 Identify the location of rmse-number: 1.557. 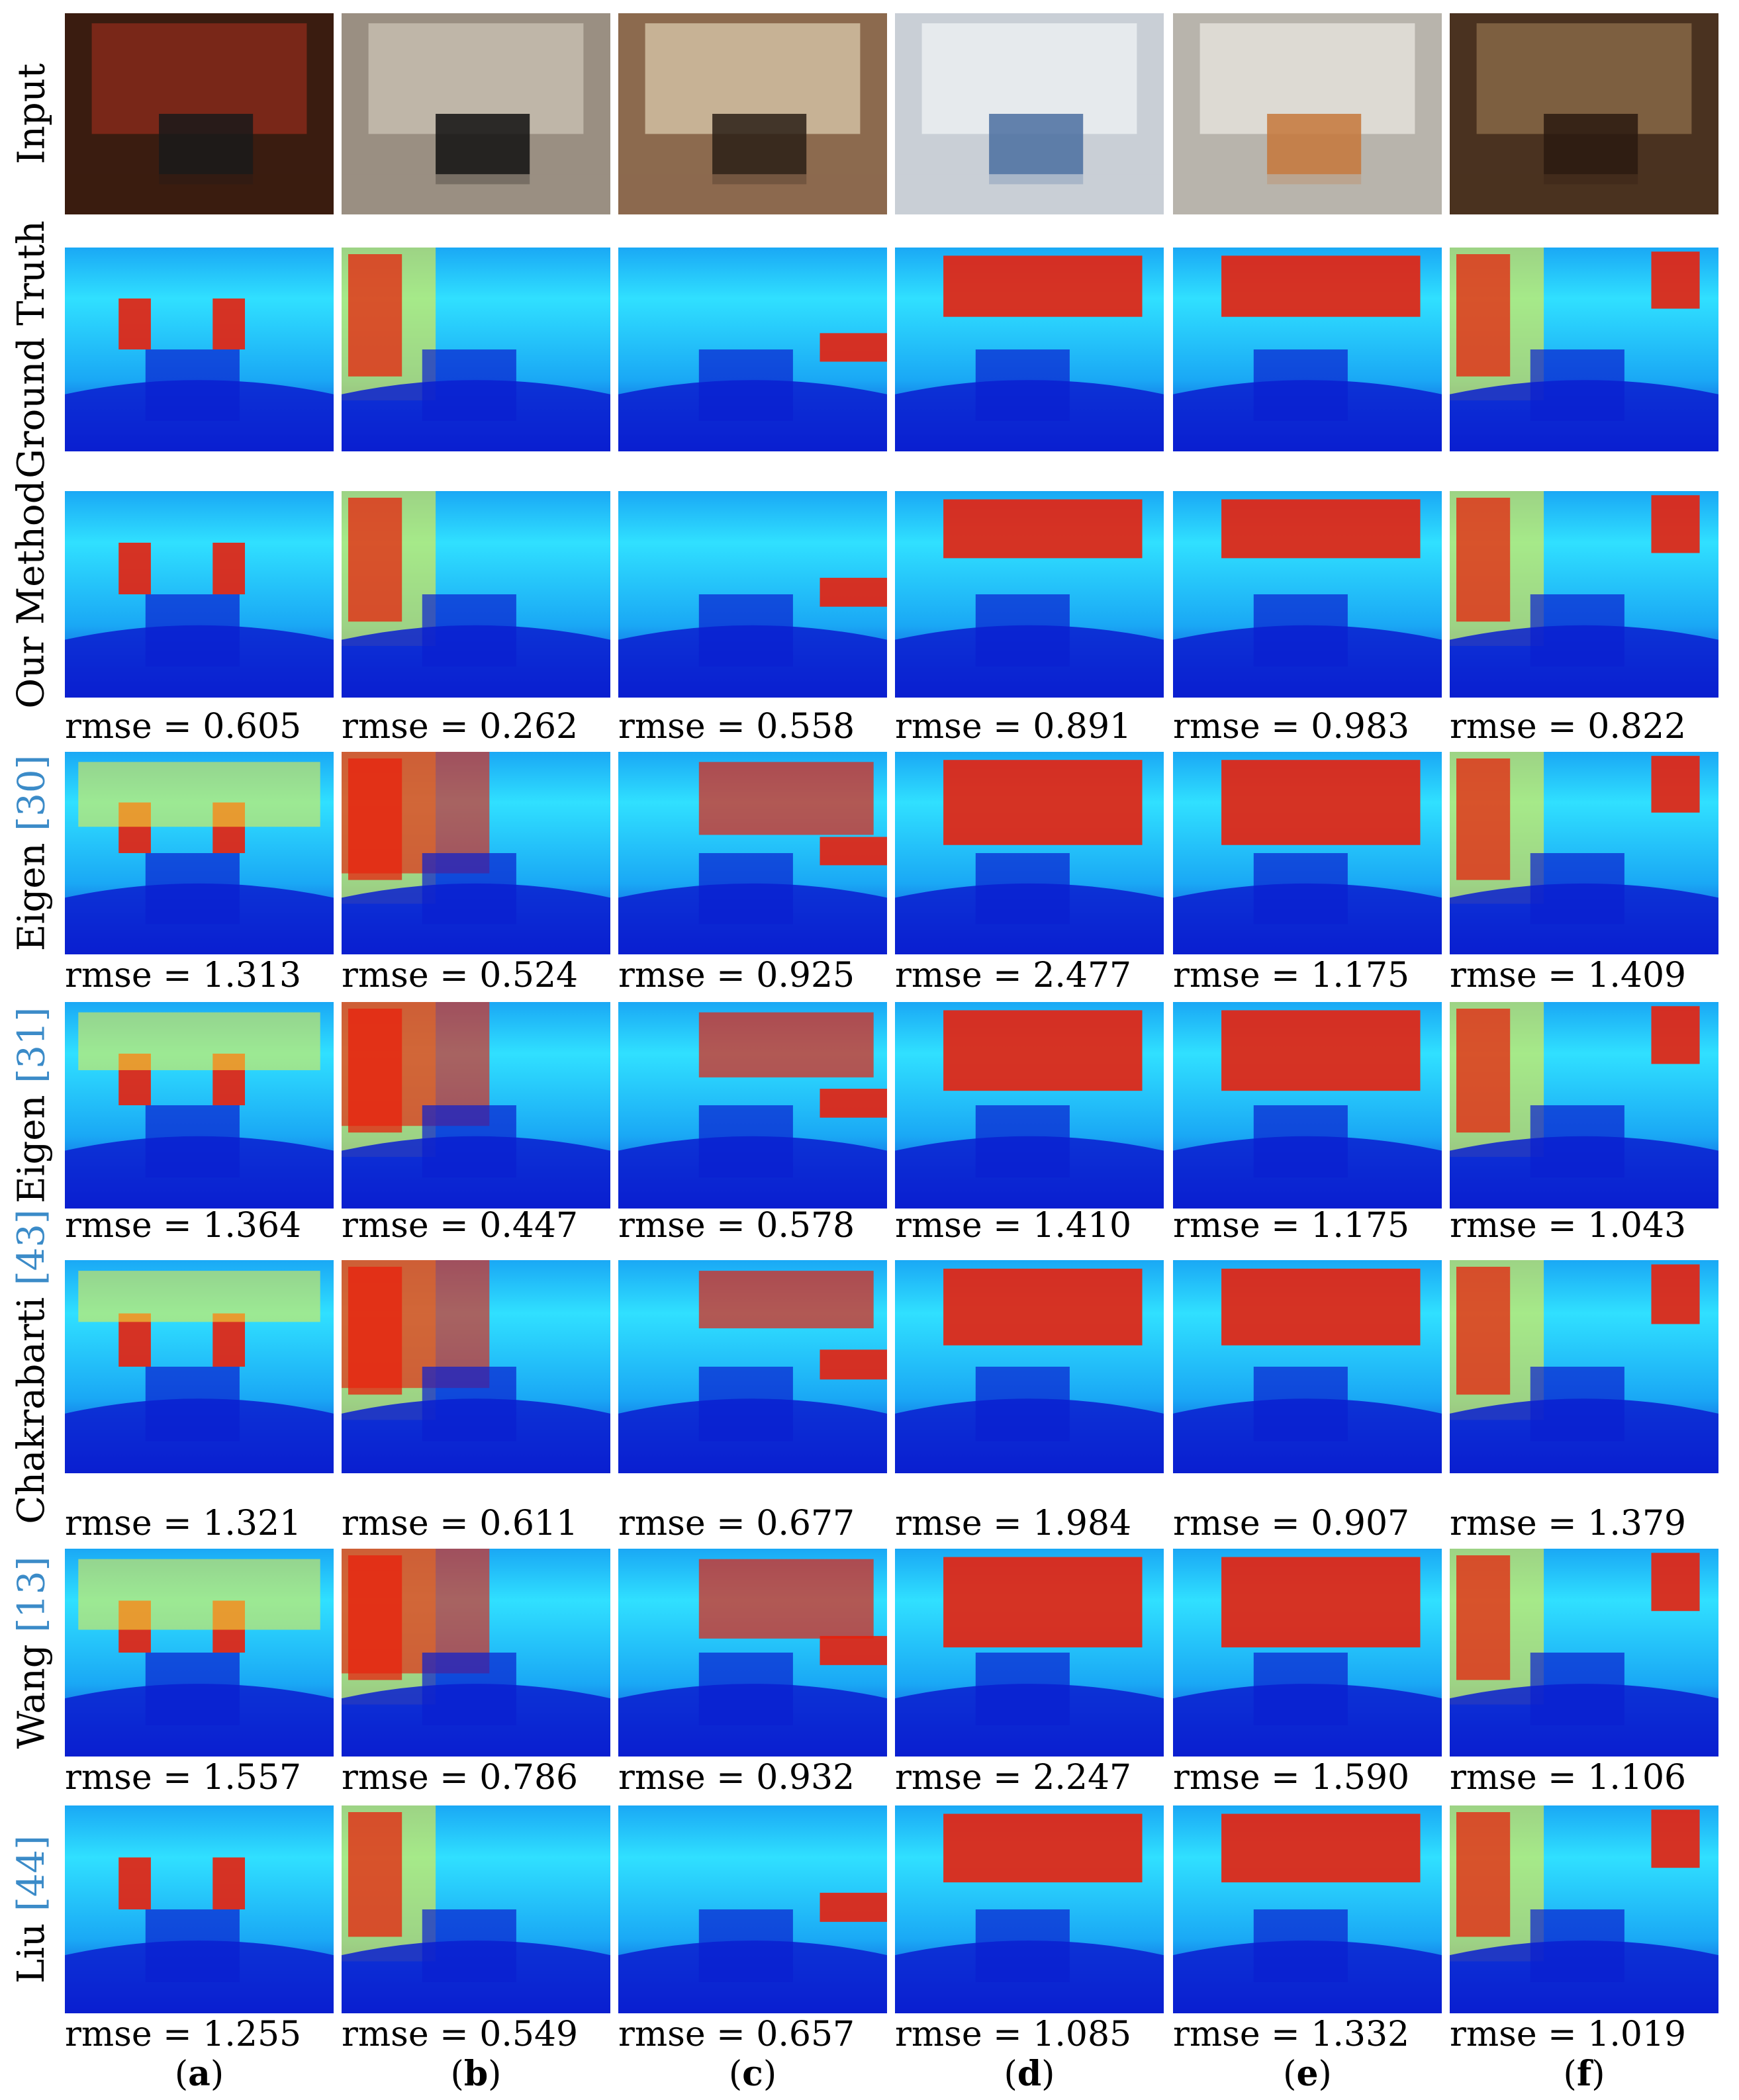
(253, 1778).